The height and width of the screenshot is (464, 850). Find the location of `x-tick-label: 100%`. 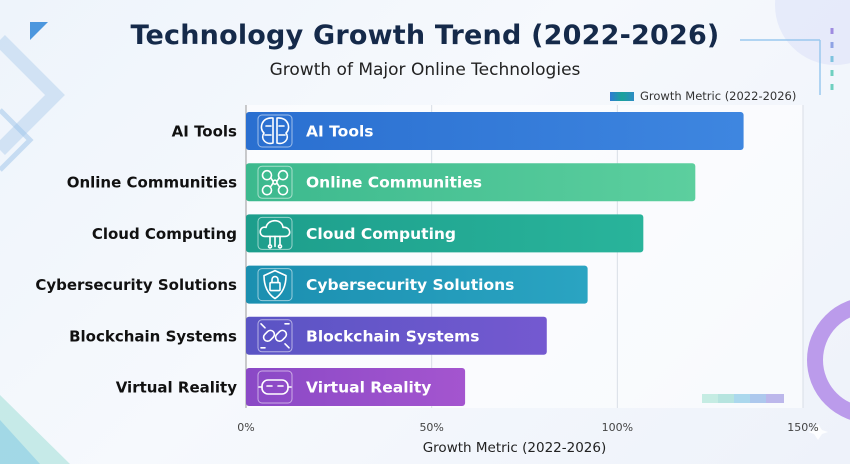

x-tick-label: 100% is located at coordinates (617, 427).